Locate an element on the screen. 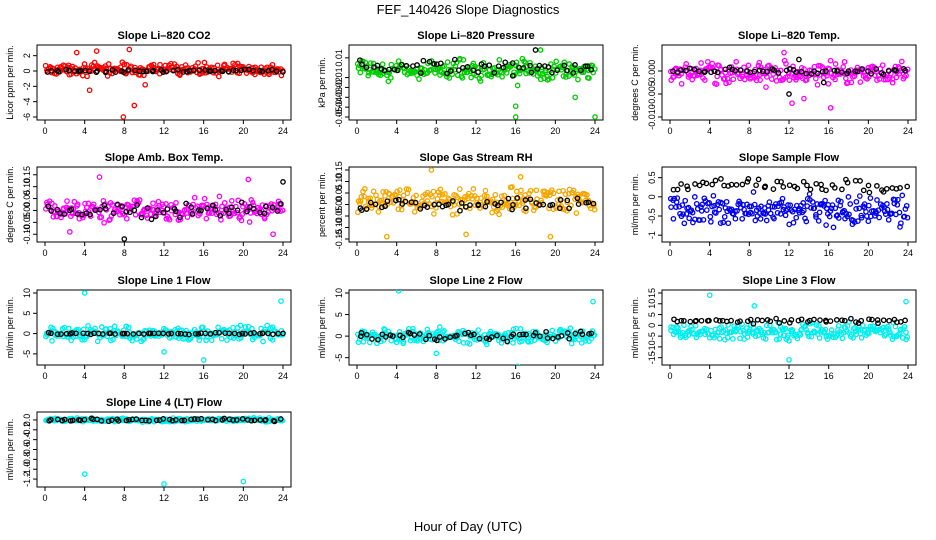 The height and width of the screenshot is (540, 936). y-tick-label: -0.05 is located at coordinates (339, 117).